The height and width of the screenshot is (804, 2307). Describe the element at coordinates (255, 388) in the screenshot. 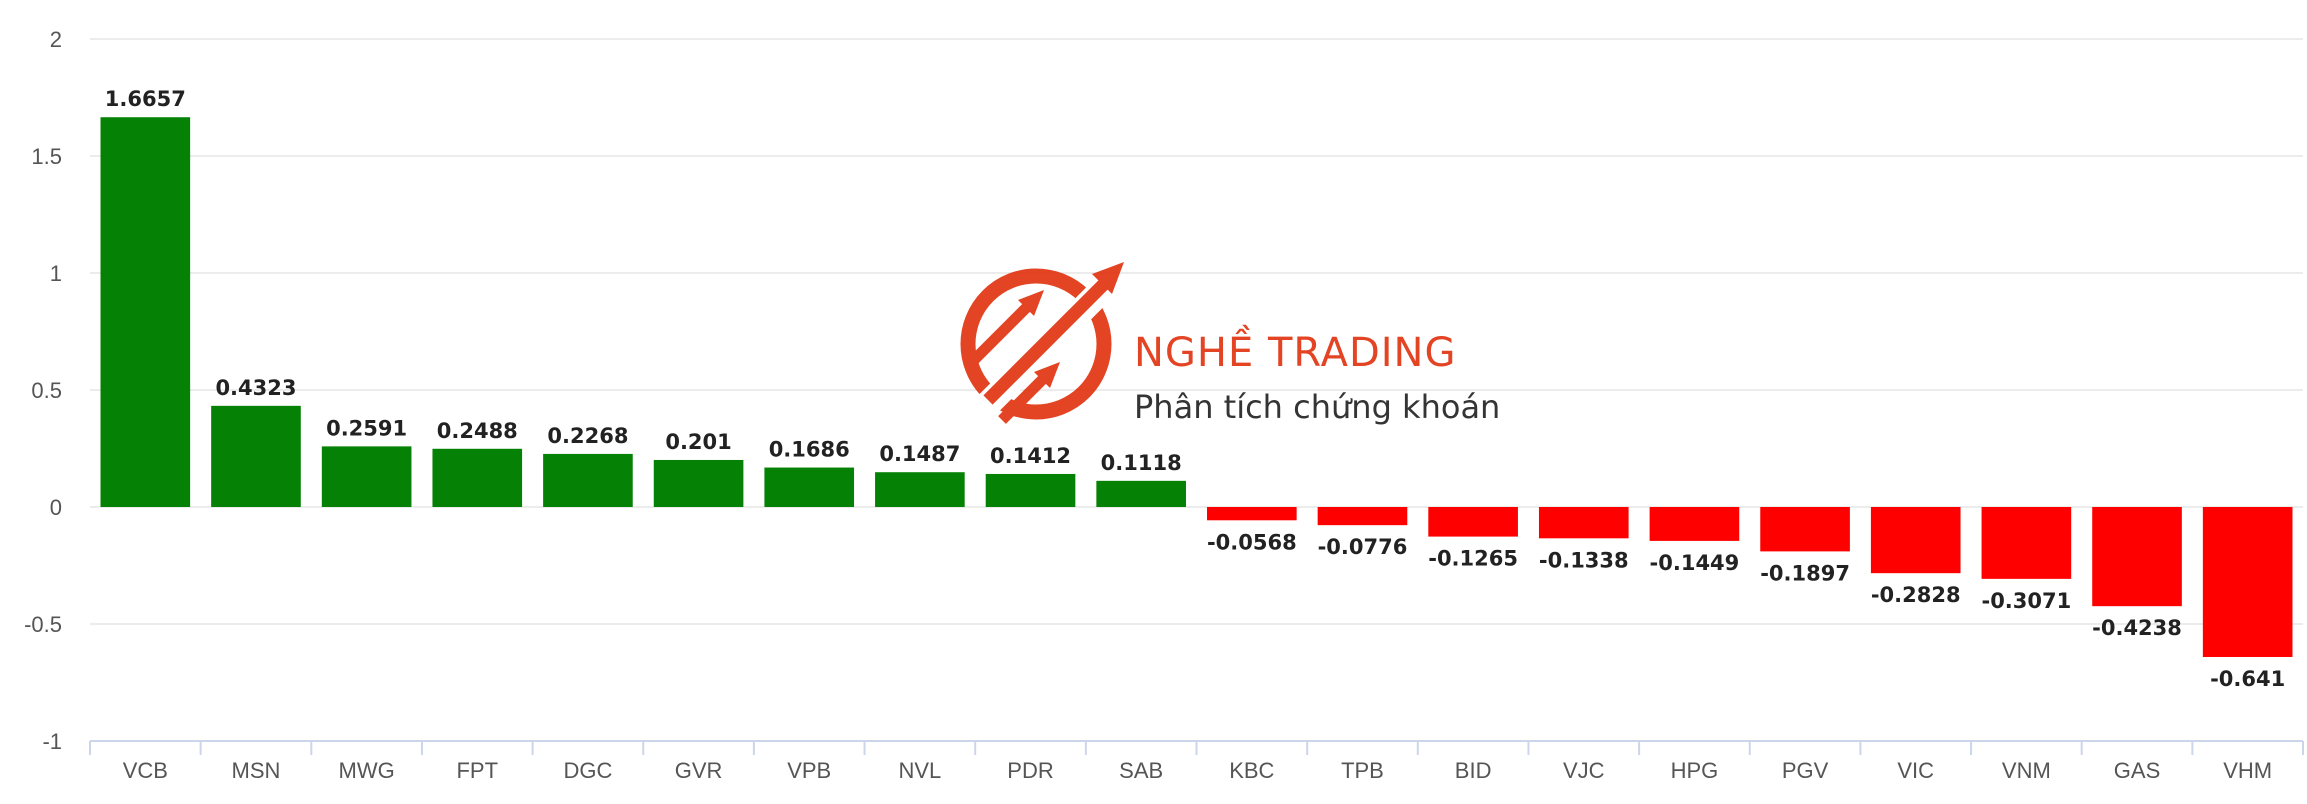

I see `data-label: 0.4323` at that location.